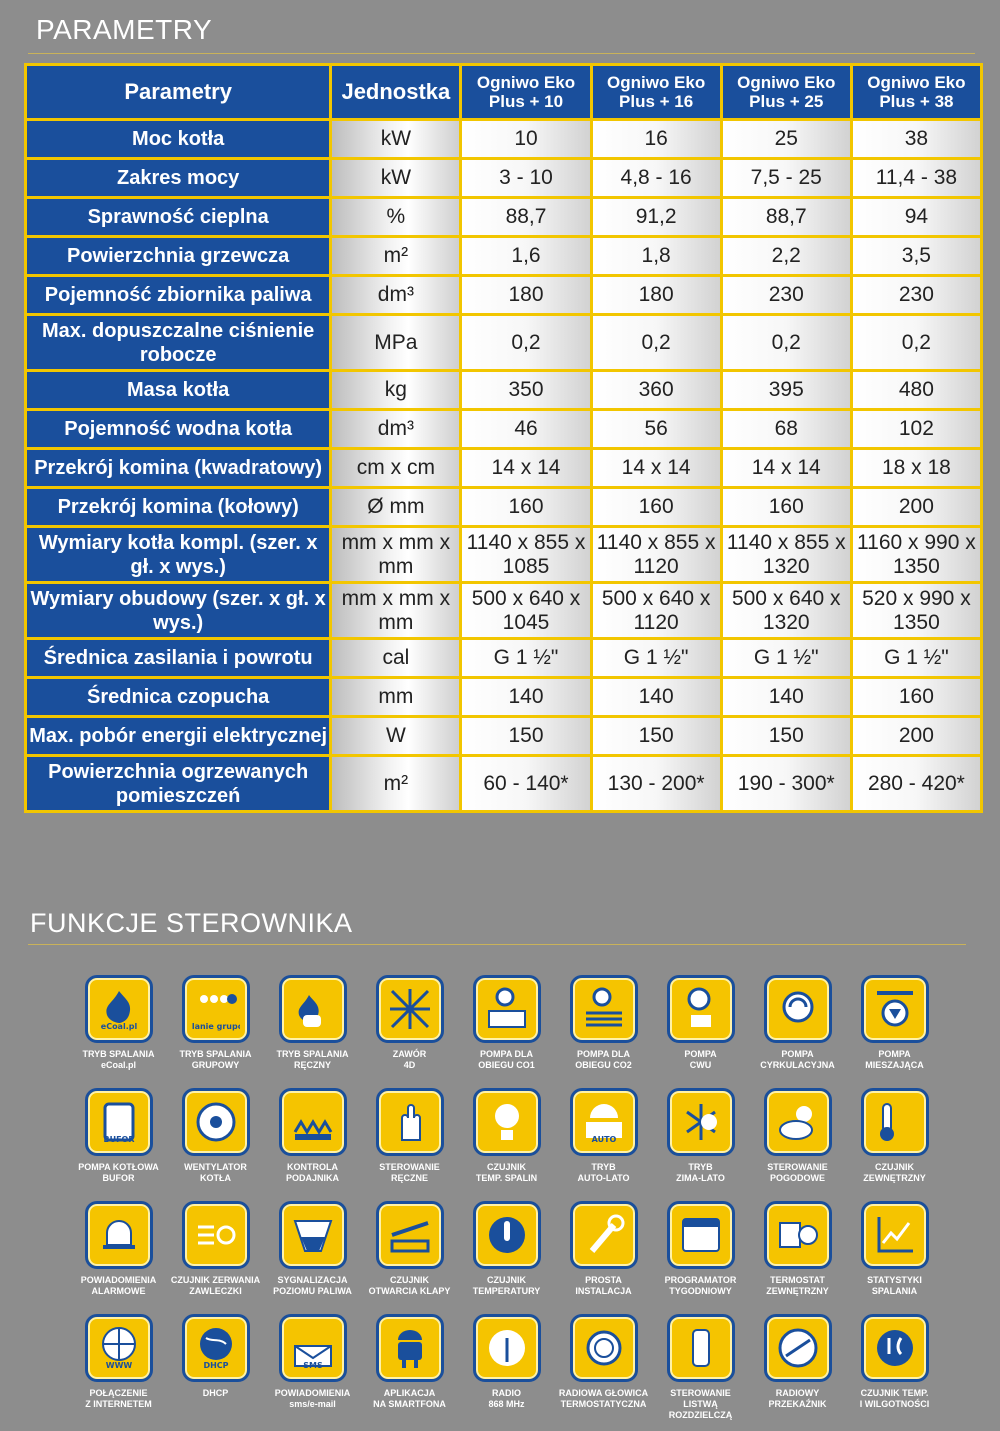  What do you see at coordinates (894, 1009) in the screenshot?
I see `pump-mixing-icon` at bounding box center [894, 1009].